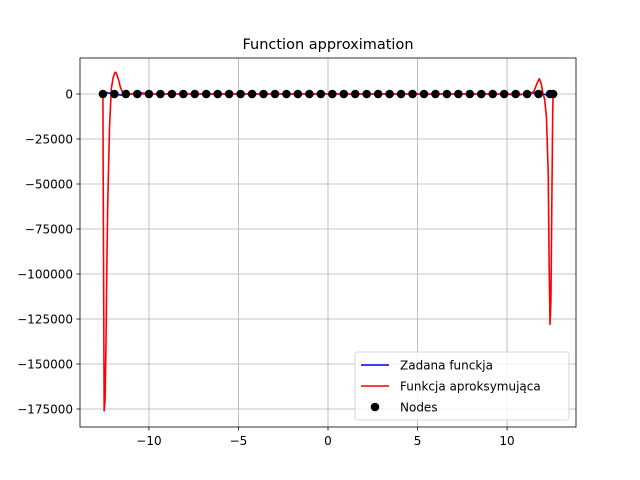  I want to click on y-tick-label: −25000, so click(49, 139).